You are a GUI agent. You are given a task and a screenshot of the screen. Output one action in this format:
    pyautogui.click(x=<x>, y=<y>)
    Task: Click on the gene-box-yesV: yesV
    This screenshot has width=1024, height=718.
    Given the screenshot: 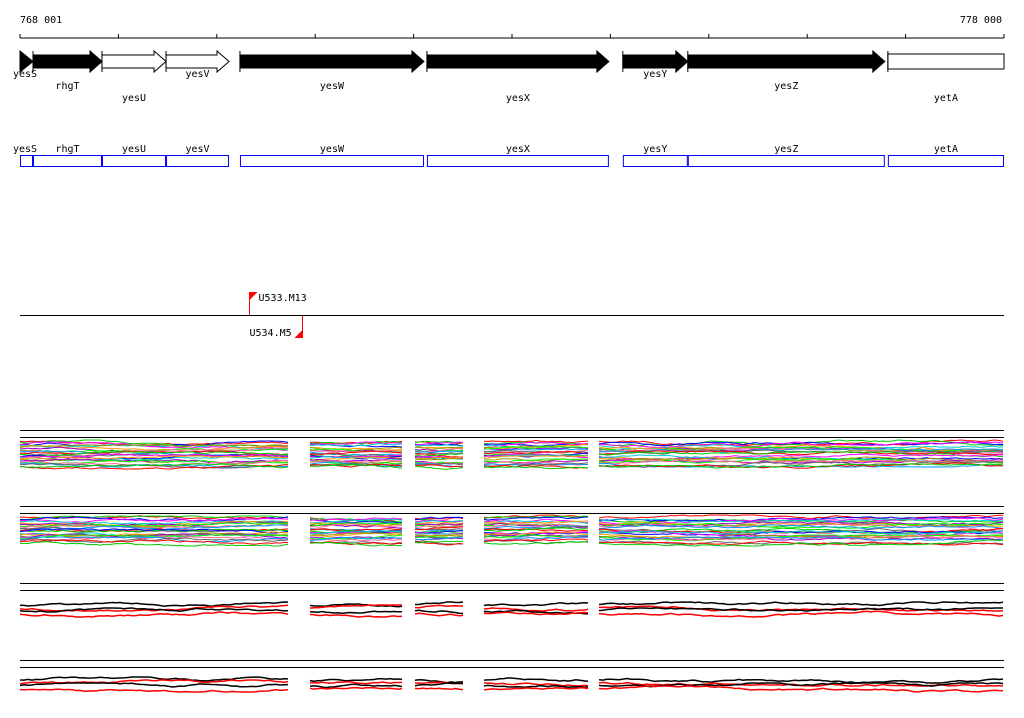 What is the action you would take?
    pyautogui.click(x=198, y=155)
    